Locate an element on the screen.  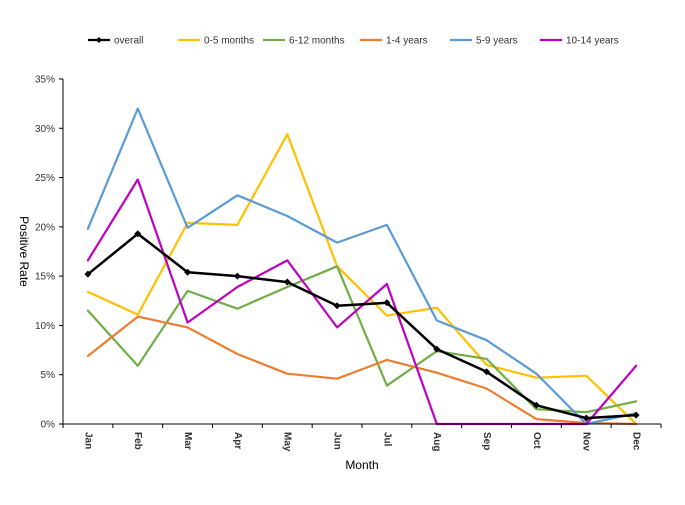
x-tick-label: Feb is located at coordinates (137, 441).